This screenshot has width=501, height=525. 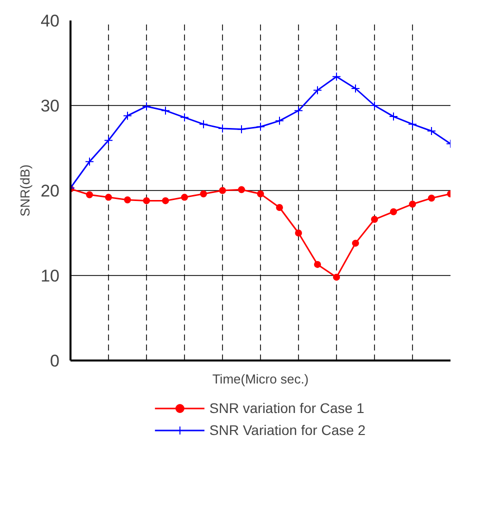 I want to click on legend-label: SNR Variation for Case 2, so click(x=287, y=430).